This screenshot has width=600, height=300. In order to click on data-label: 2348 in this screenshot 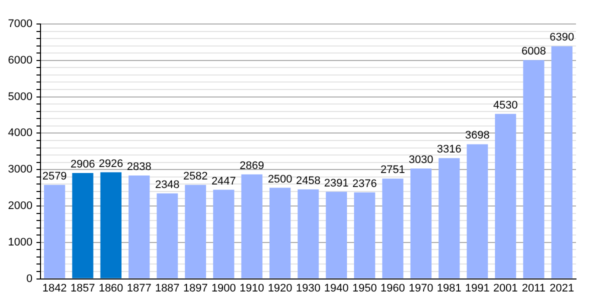, I will do `click(167, 184)`.